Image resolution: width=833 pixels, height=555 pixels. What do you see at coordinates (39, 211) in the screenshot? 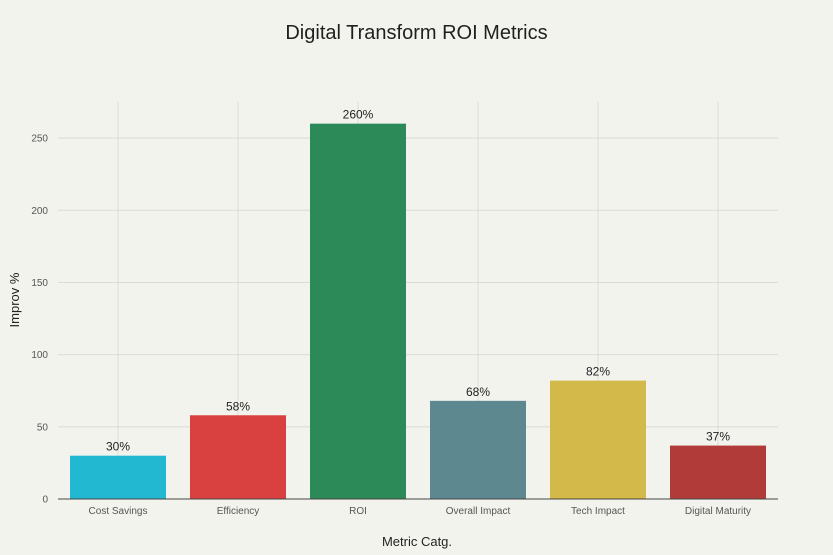
I see `y-tick-label: 200` at bounding box center [39, 211].